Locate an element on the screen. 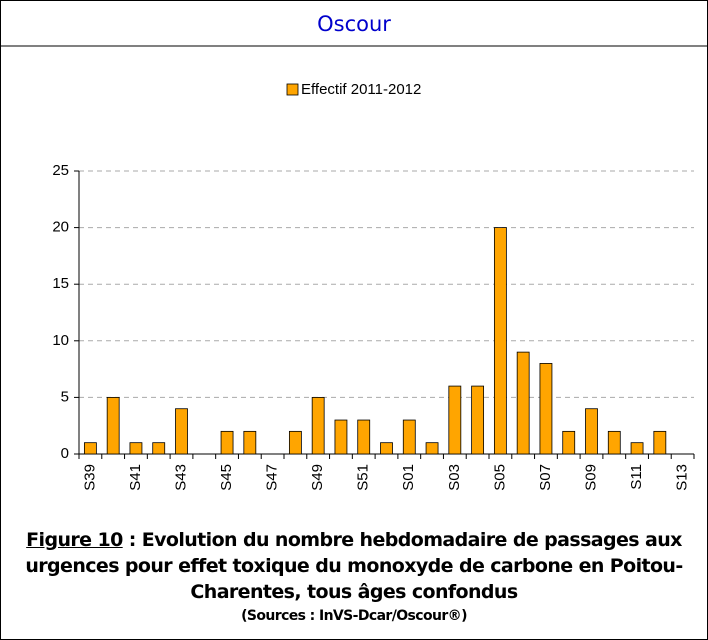 This screenshot has width=708, height=640. x-tick-label: S01 is located at coordinates (408, 477).